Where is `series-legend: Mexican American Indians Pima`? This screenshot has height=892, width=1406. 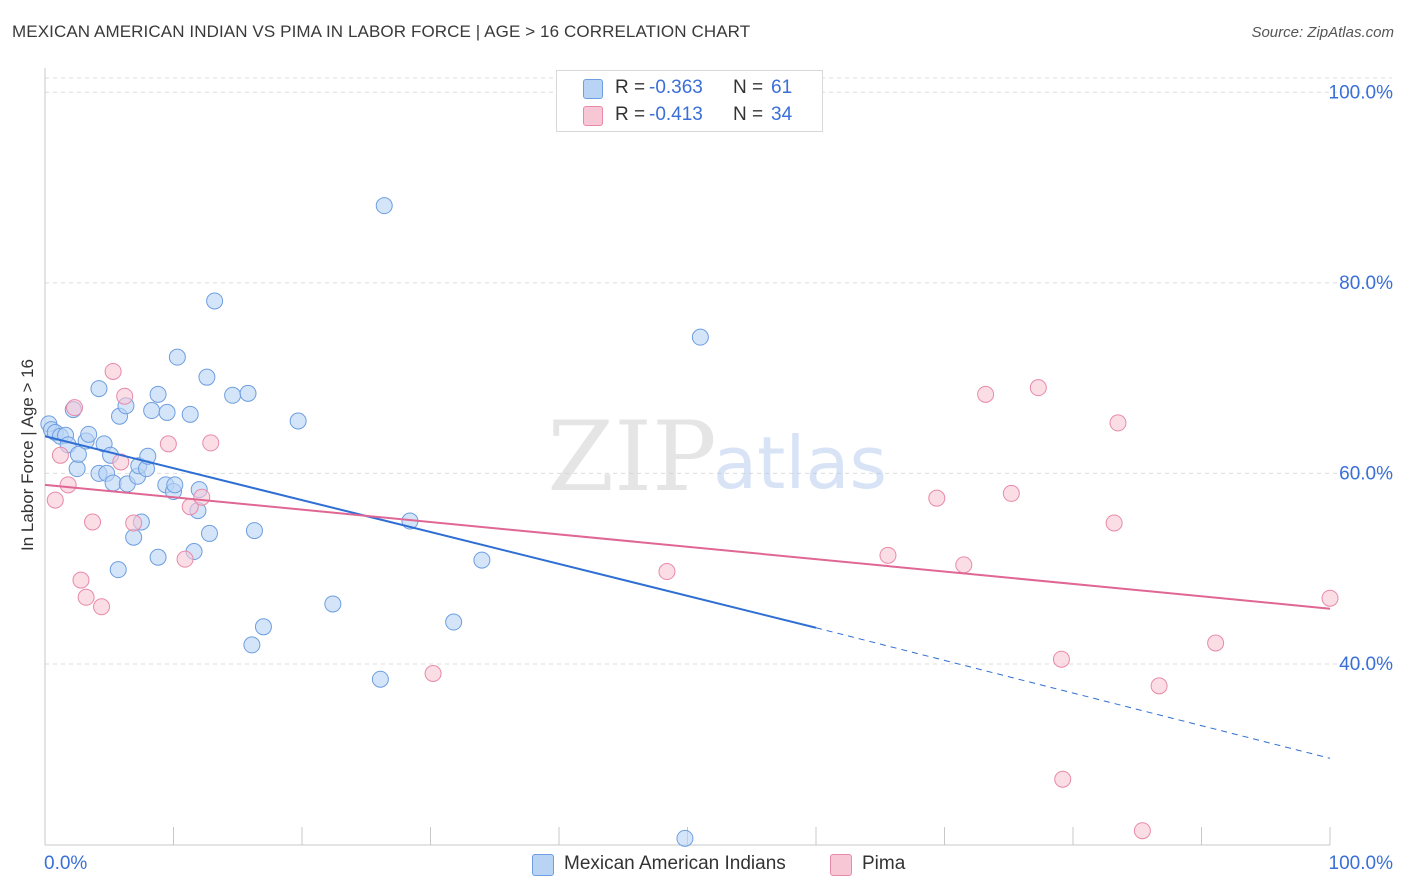 series-legend: Mexican American Indians Pima is located at coordinates (703, 865).